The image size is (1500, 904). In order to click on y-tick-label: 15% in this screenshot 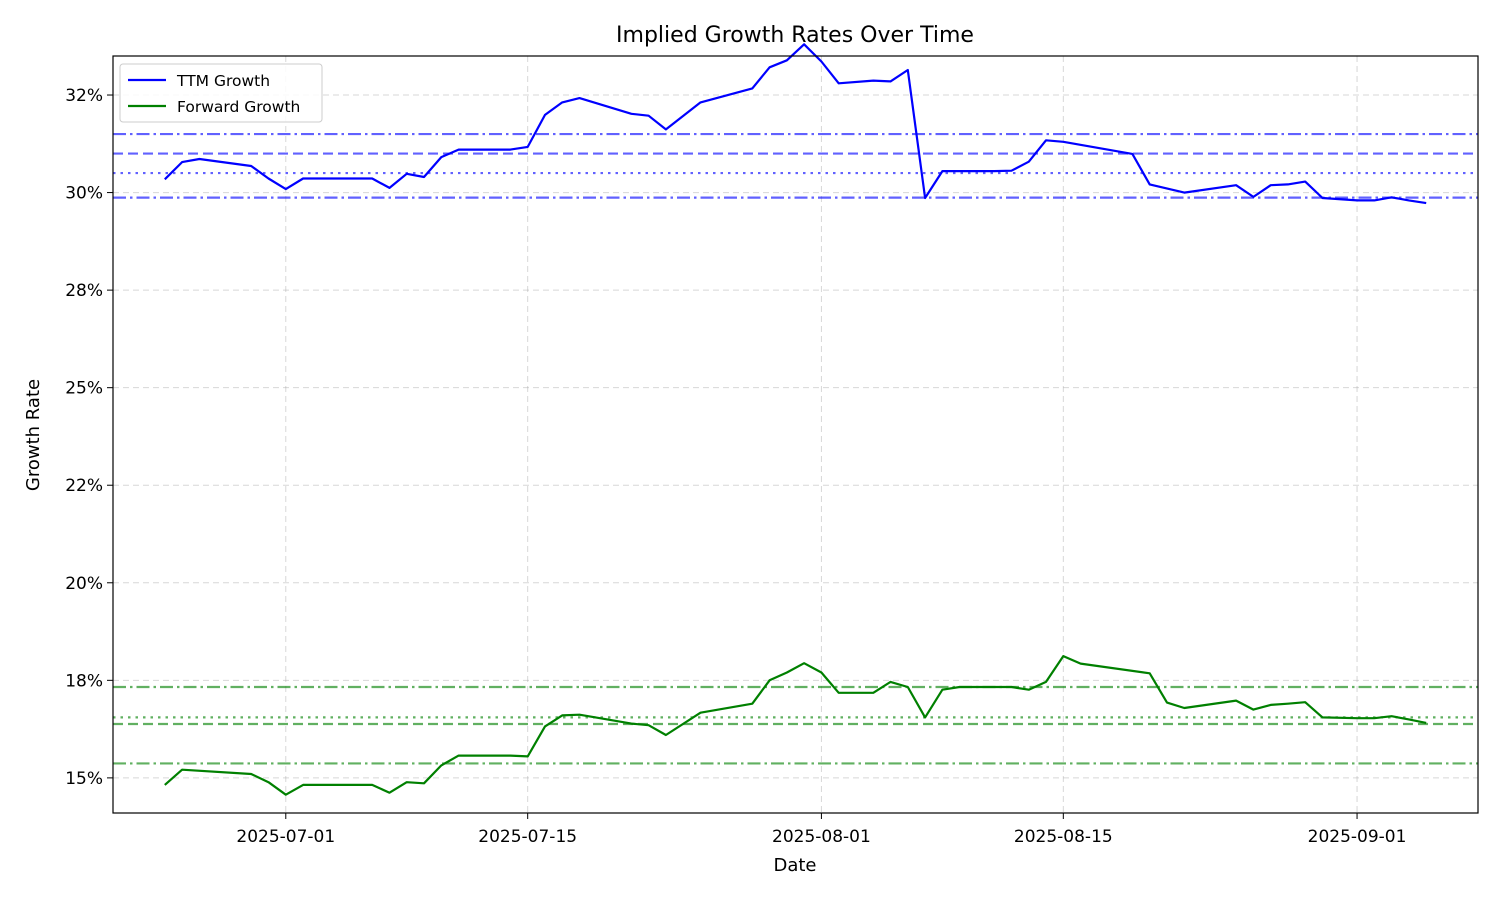, I will do `click(84, 779)`.